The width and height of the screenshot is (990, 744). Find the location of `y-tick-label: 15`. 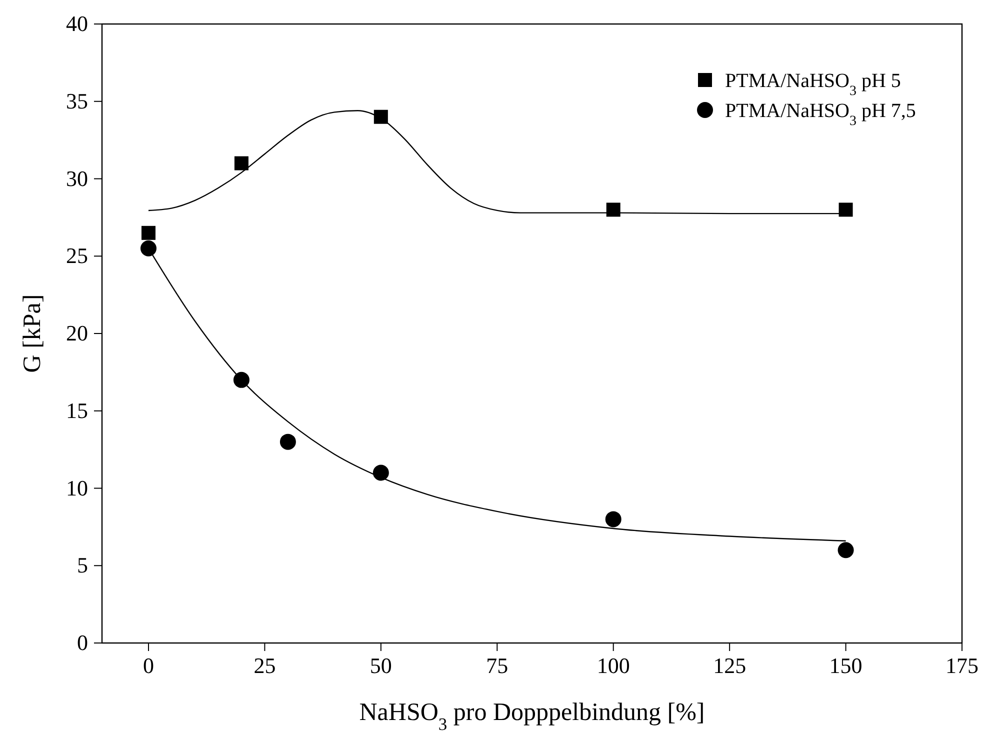

y-tick-label: 15 is located at coordinates (77, 410).